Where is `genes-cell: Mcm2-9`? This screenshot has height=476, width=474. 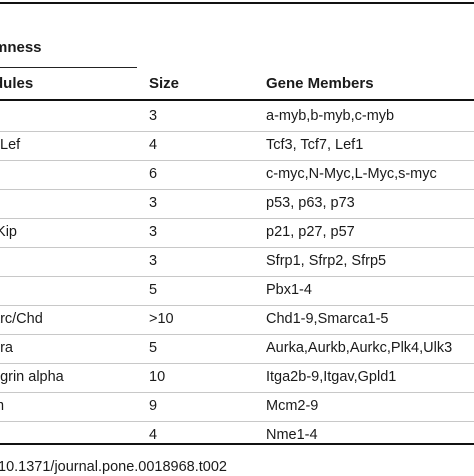 genes-cell: Mcm2-9 is located at coordinates (292, 406).